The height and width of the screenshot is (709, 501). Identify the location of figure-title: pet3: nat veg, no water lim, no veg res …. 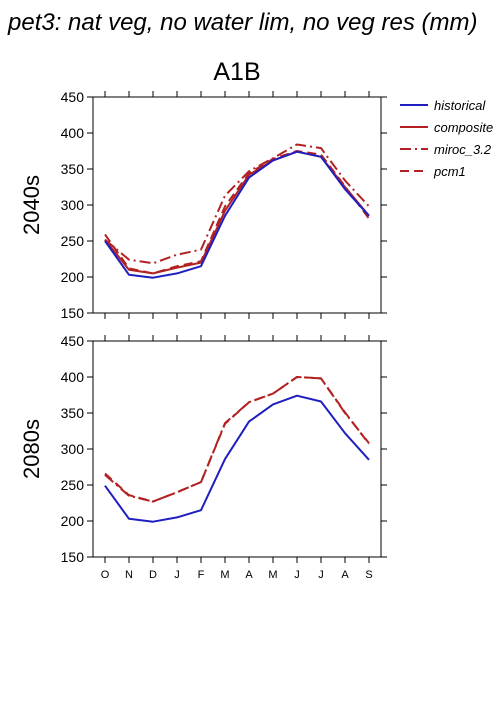
(242, 22).